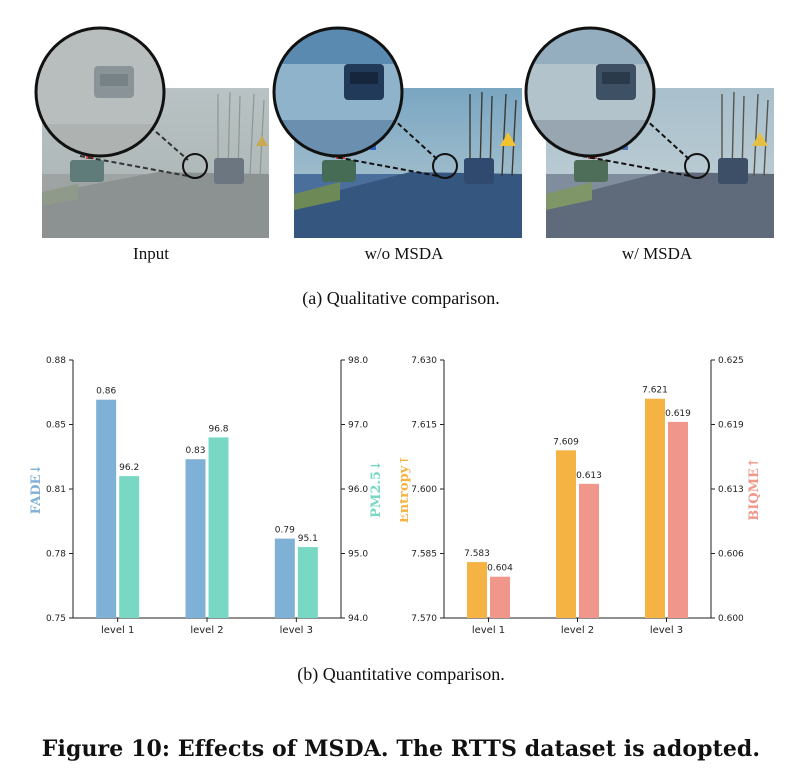  I want to click on right-tick-label: 96.0, so click(358, 490).